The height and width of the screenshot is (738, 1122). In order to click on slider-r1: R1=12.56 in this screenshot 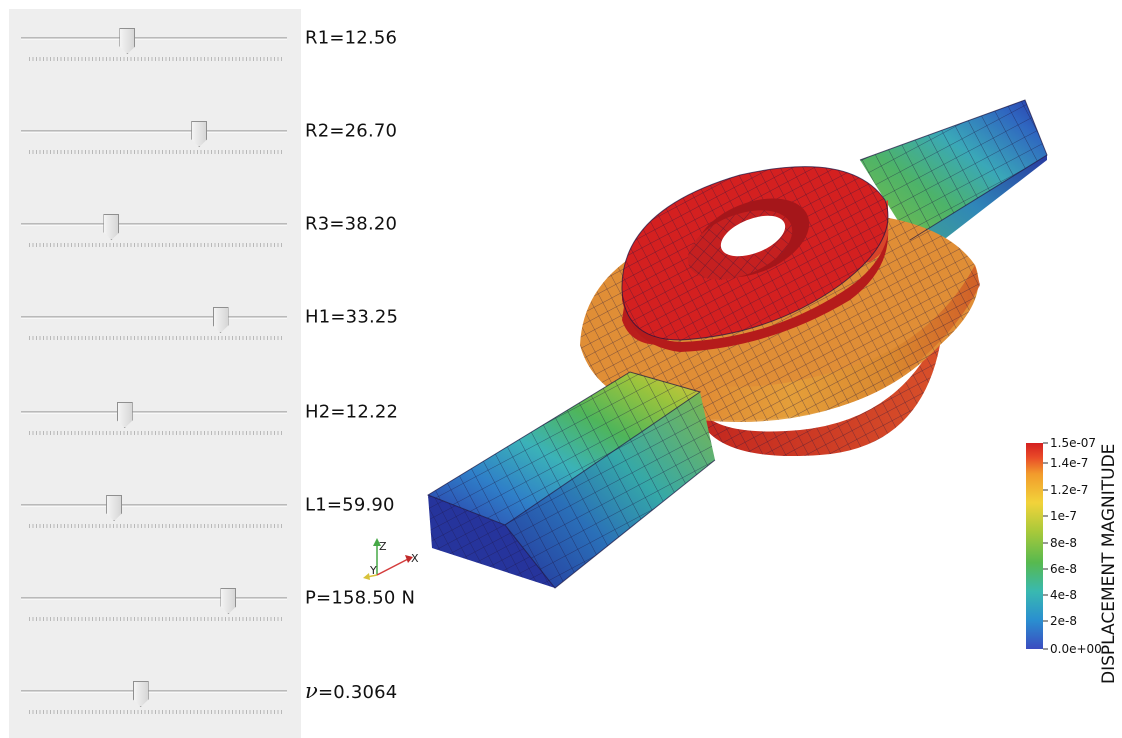, I will do `click(210, 36)`.